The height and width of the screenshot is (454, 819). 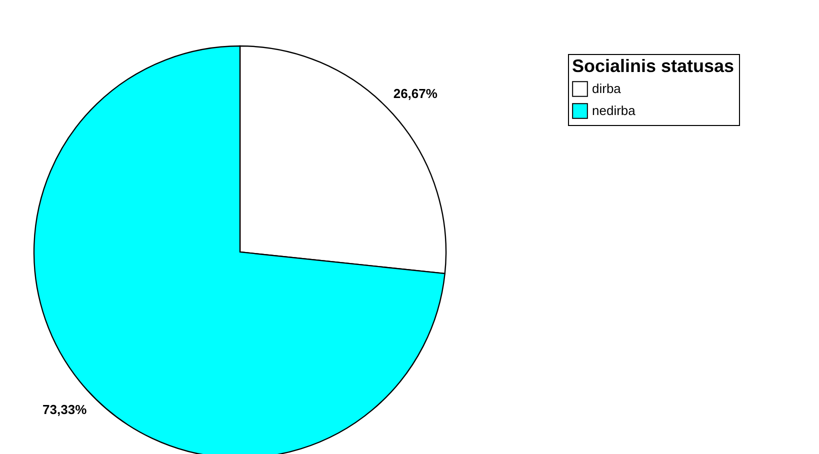 I want to click on data-label: 73,33%, so click(x=65, y=409).